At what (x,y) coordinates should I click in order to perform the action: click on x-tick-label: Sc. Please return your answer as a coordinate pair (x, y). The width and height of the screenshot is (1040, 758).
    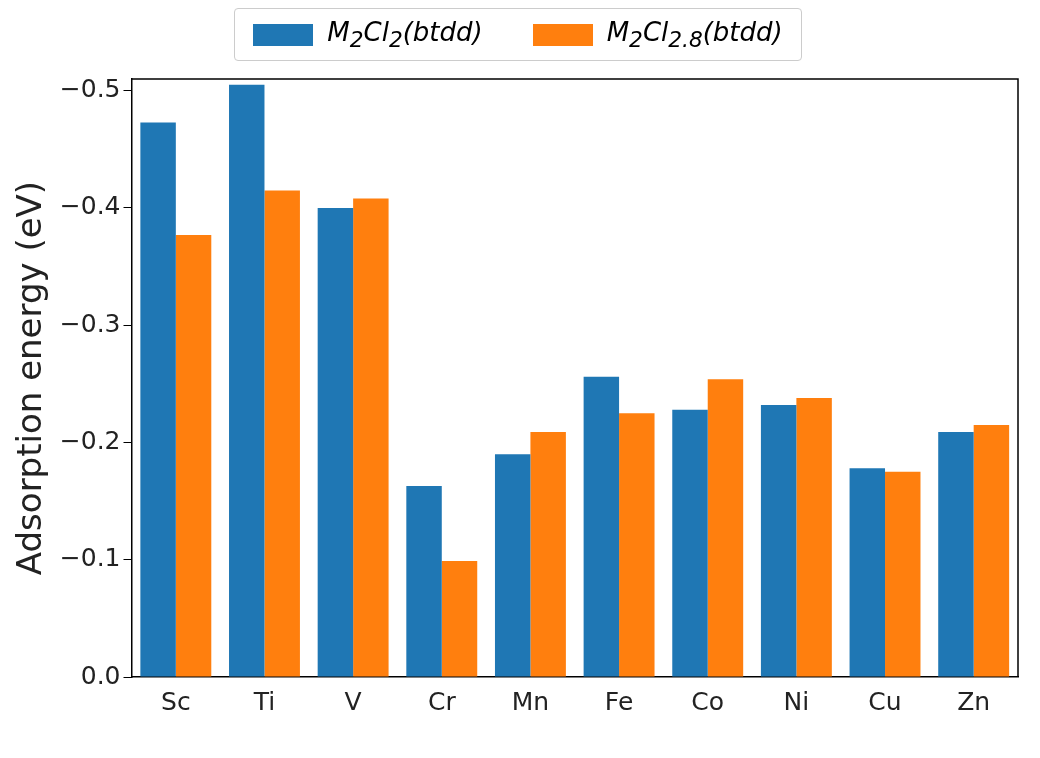
    Looking at the image, I should click on (176, 701).